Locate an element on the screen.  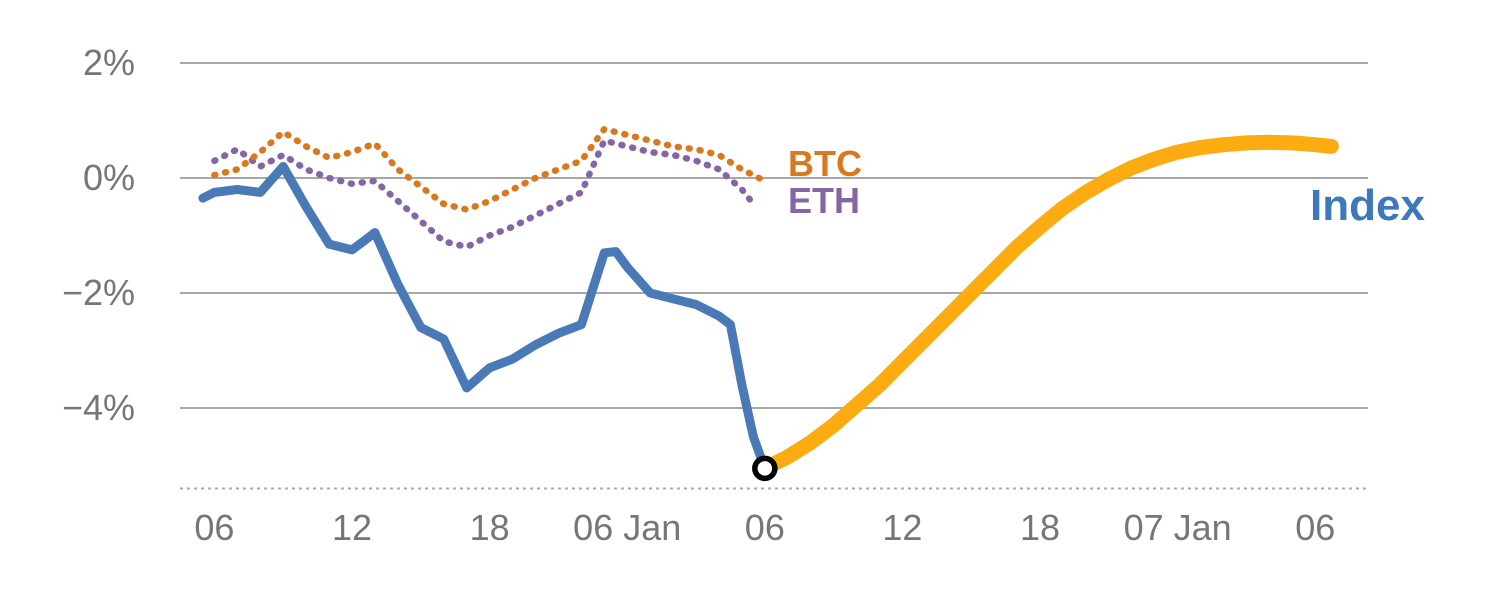
x-tick-label: 06 Jan is located at coordinates (627, 527).